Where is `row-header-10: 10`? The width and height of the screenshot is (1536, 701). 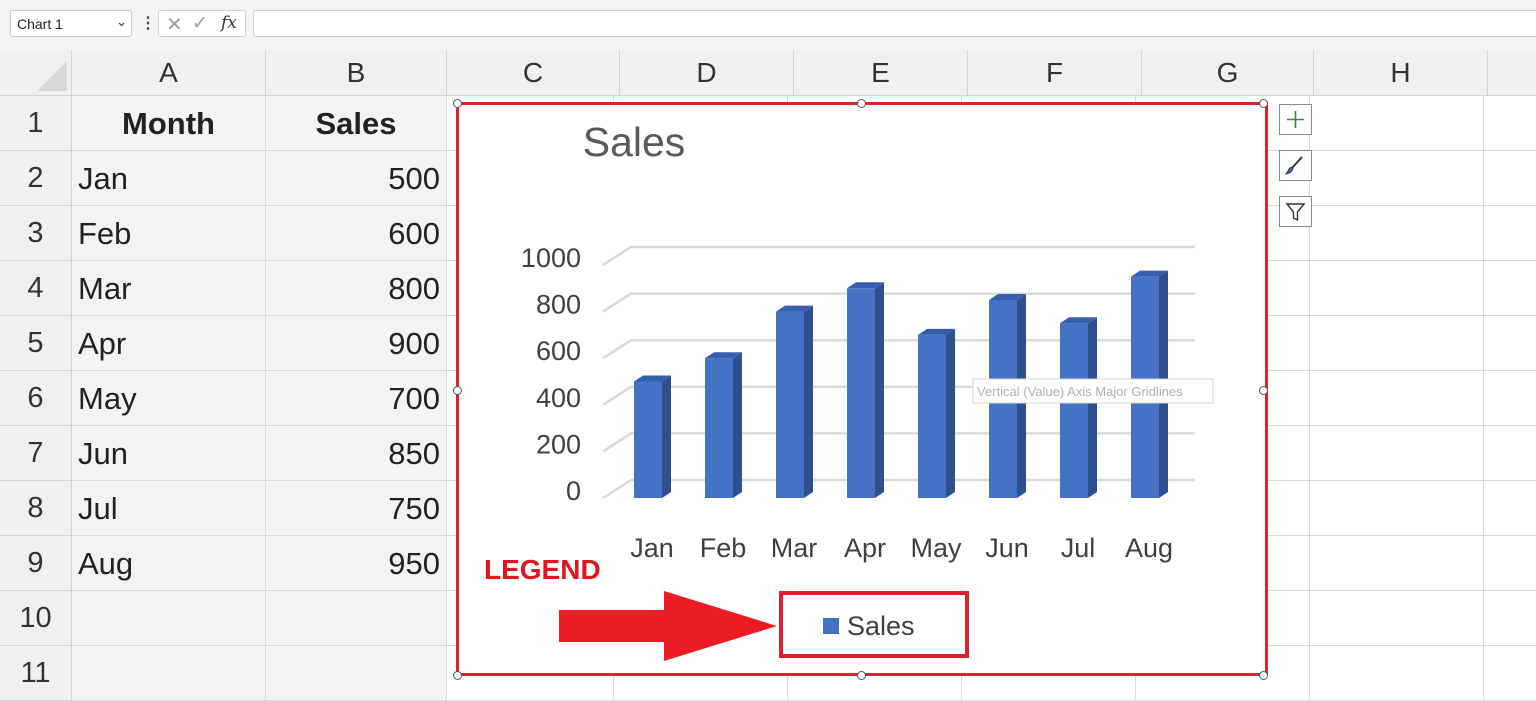
row-header-10: 10 is located at coordinates (36, 618).